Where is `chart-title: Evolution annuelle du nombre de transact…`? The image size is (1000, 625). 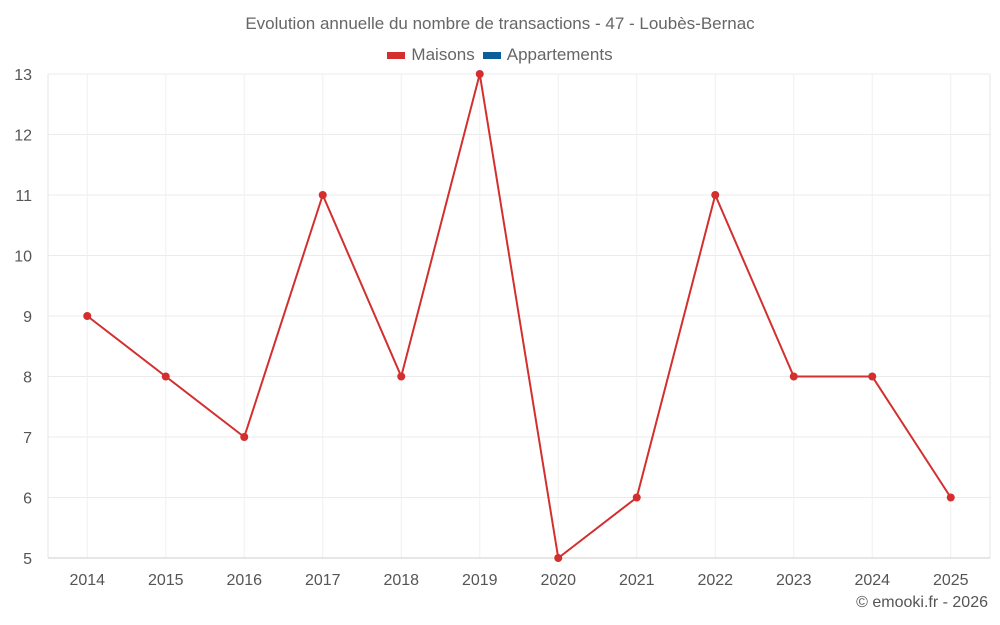
chart-title: Evolution annuelle du nombre de transact… is located at coordinates (500, 23).